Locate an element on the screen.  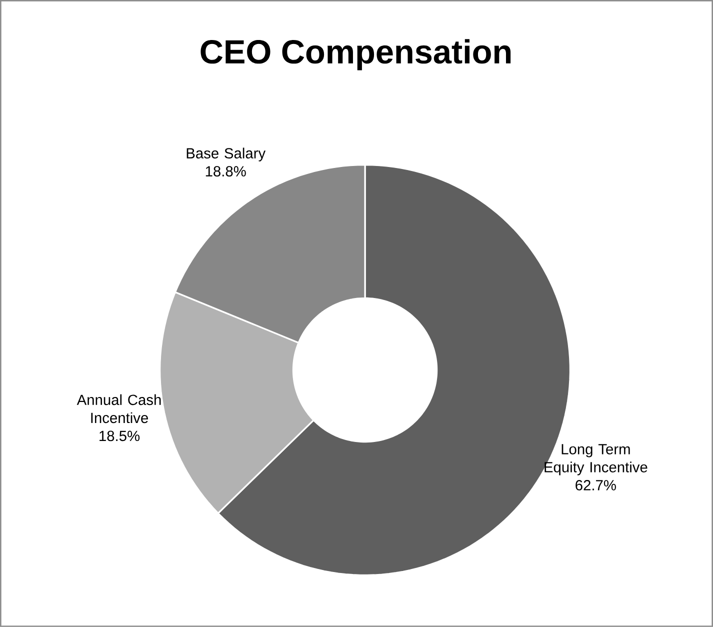
slice-label: Annual Cash Incentive is located at coordinates (118, 409).